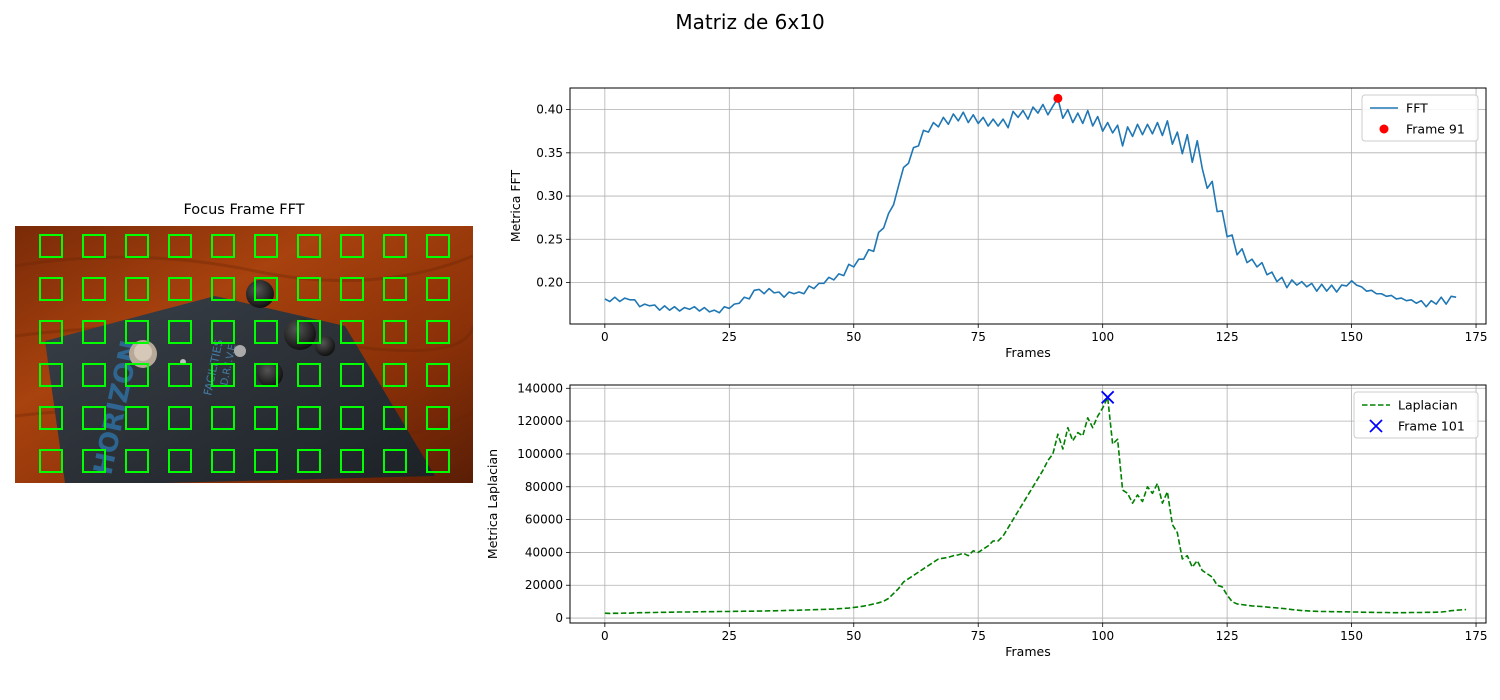 This screenshot has height=700, width=1500. I want to click on max-marker-stroke, so click(1108, 397).